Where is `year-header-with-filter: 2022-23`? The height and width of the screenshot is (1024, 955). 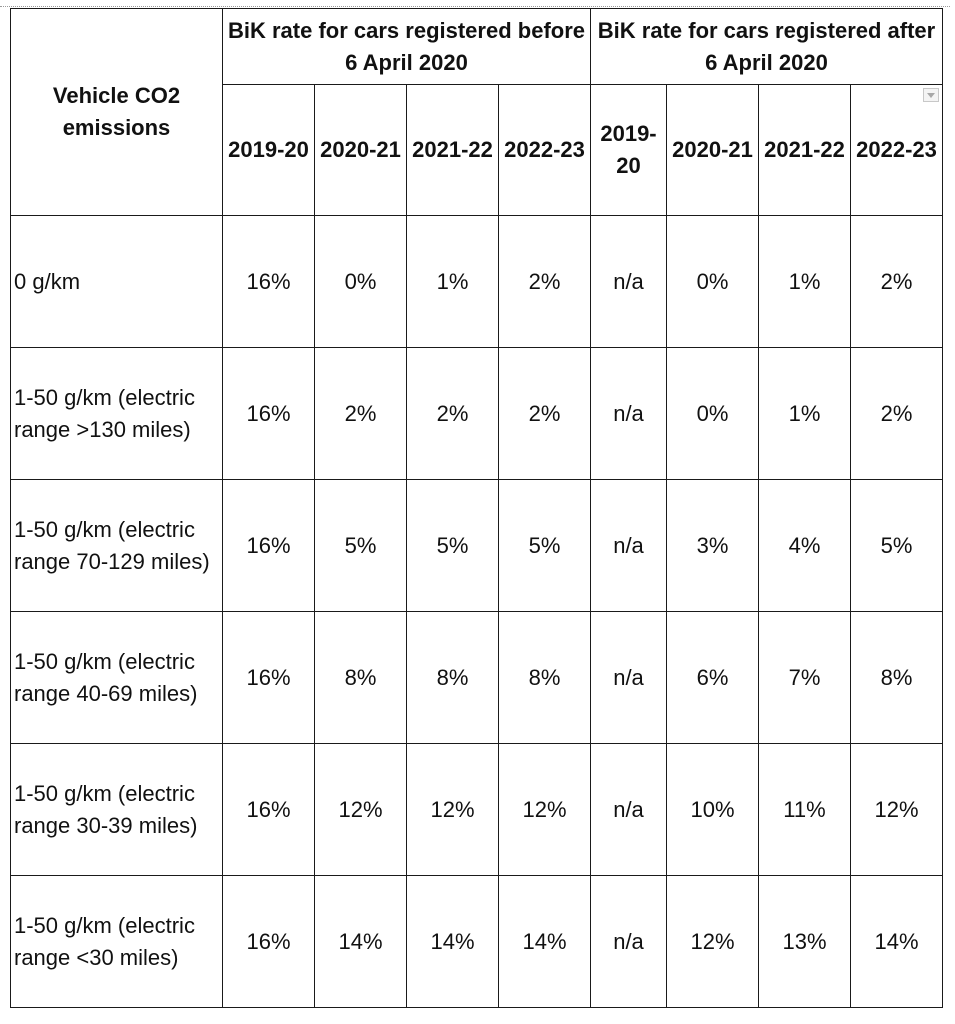
year-header-with-filter: 2022-23 is located at coordinates (896, 150).